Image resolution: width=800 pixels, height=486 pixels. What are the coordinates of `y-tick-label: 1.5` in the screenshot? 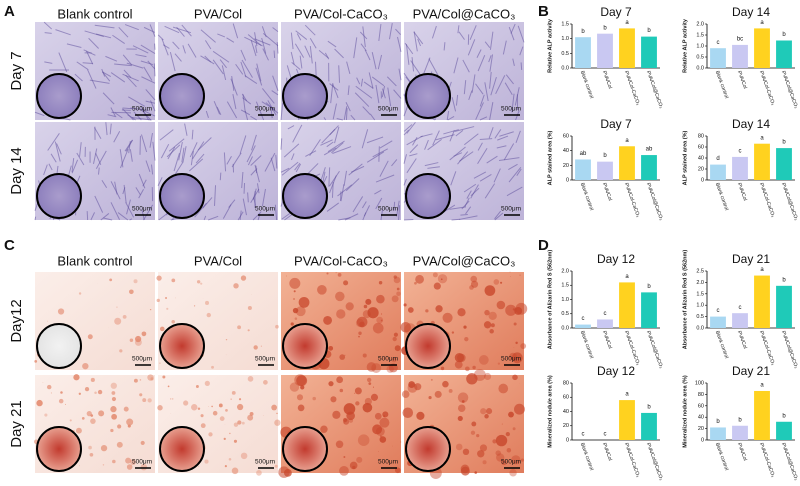 It's located at (700, 294).